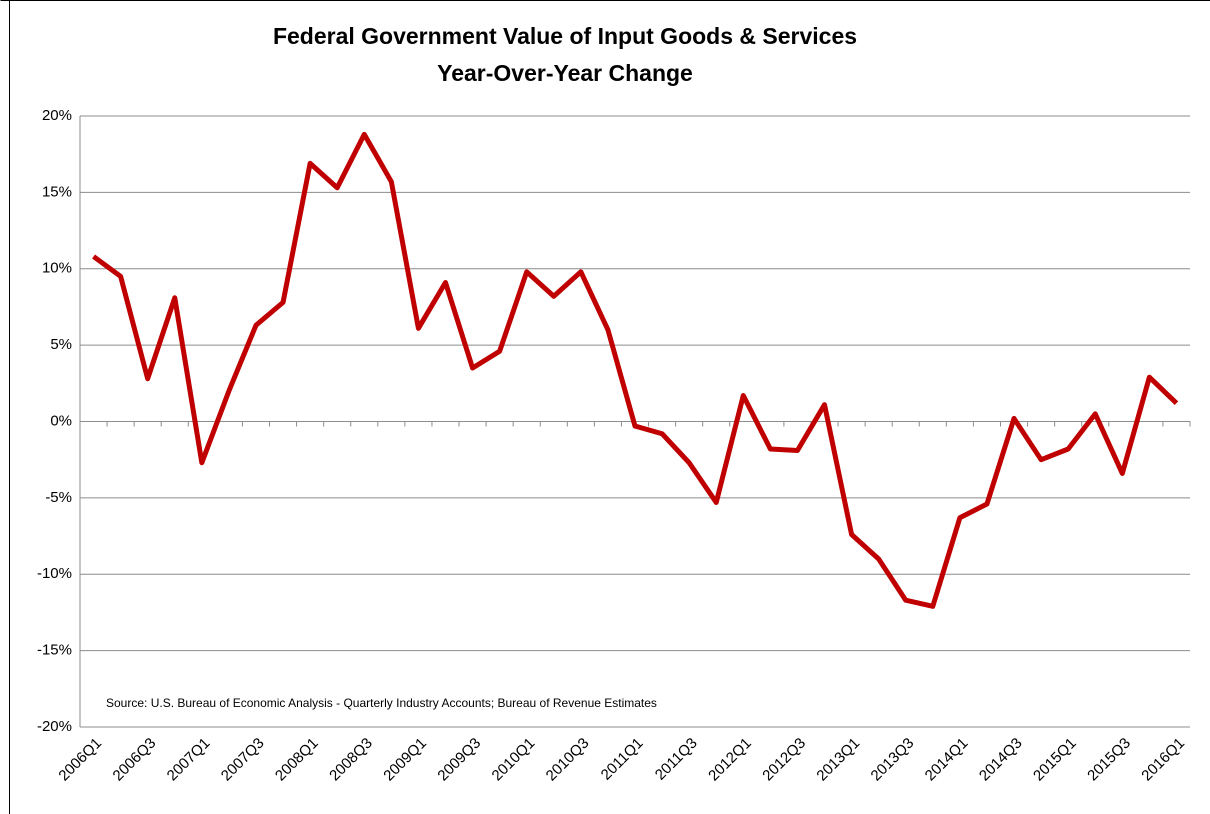 Image resolution: width=1210 pixels, height=814 pixels. What do you see at coordinates (54, 726) in the screenshot?
I see `y-tick-label: -20%` at bounding box center [54, 726].